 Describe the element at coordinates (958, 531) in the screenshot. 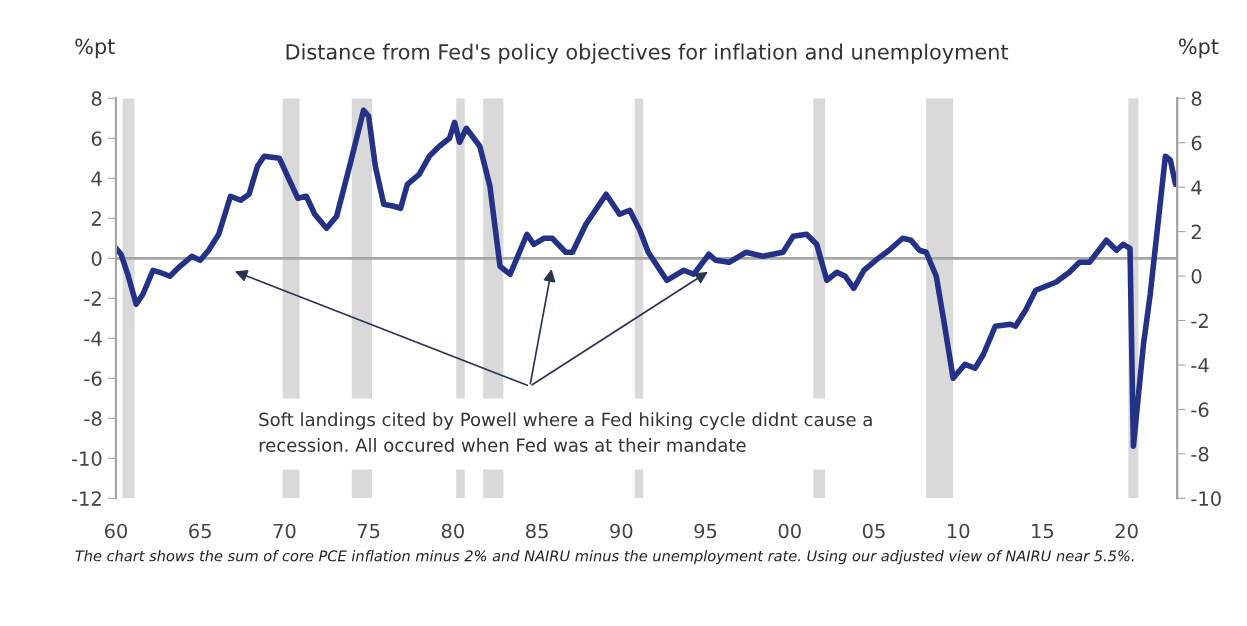

I see `x-tick-label: 10` at that location.